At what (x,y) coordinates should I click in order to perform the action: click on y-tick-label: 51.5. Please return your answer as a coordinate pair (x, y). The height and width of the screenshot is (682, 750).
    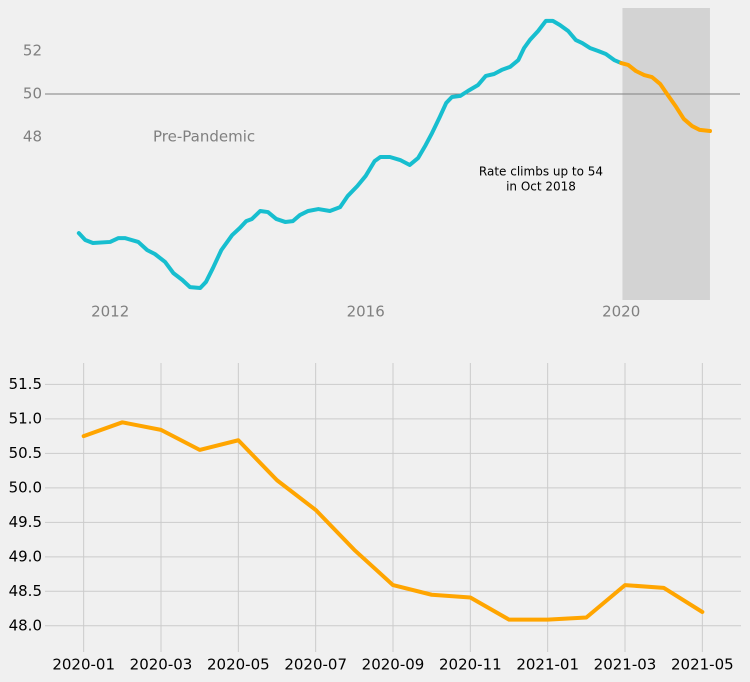
    Looking at the image, I should click on (25, 384).